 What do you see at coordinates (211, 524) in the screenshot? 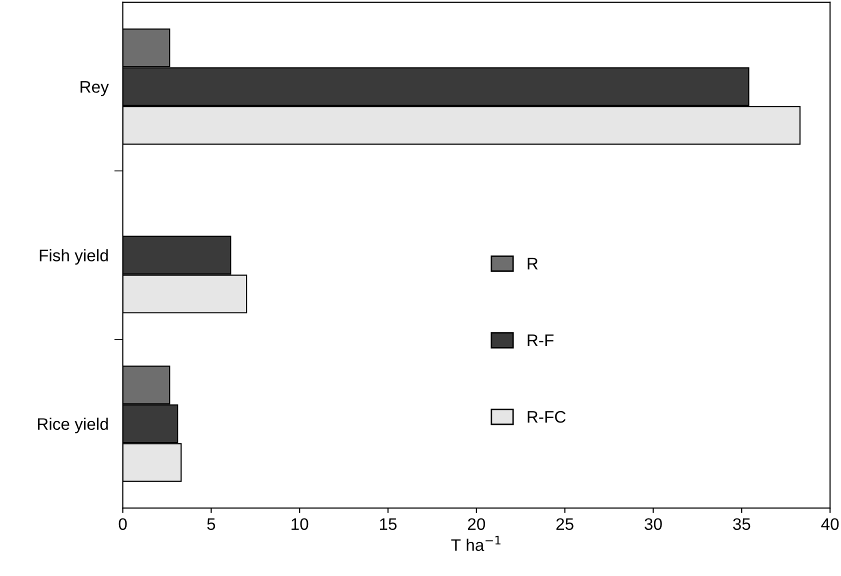
I see `x-tick-label: 5` at bounding box center [211, 524].